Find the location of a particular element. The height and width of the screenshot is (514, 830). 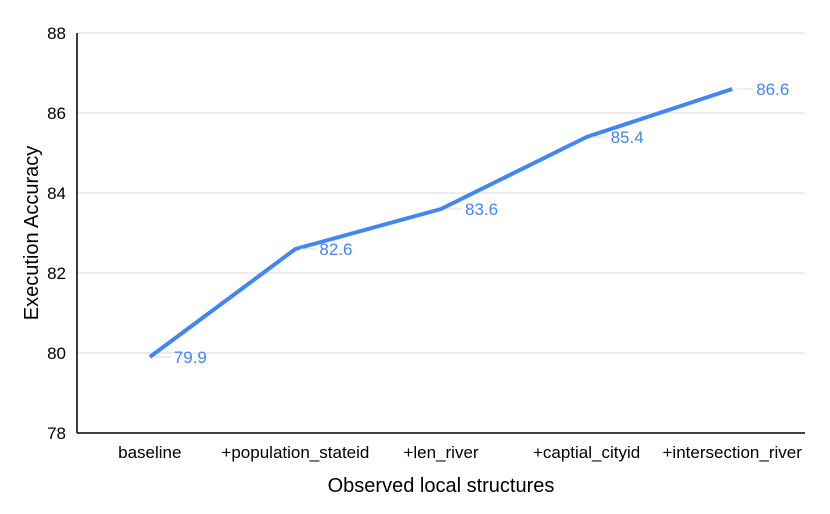

y-tick-label: 82 is located at coordinates (56, 273).